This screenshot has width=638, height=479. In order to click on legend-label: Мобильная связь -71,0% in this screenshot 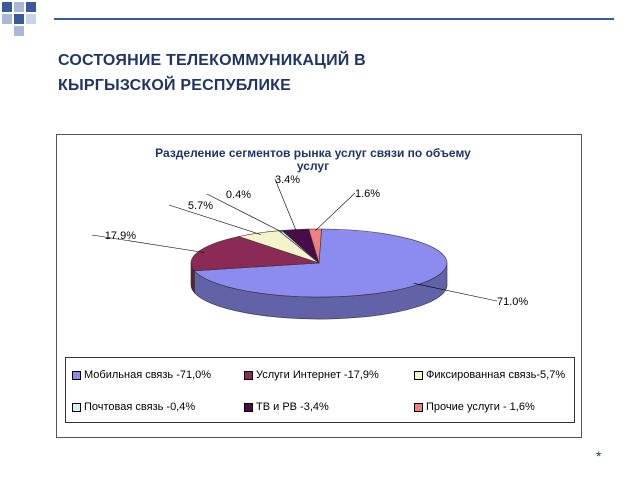, I will do `click(148, 375)`.